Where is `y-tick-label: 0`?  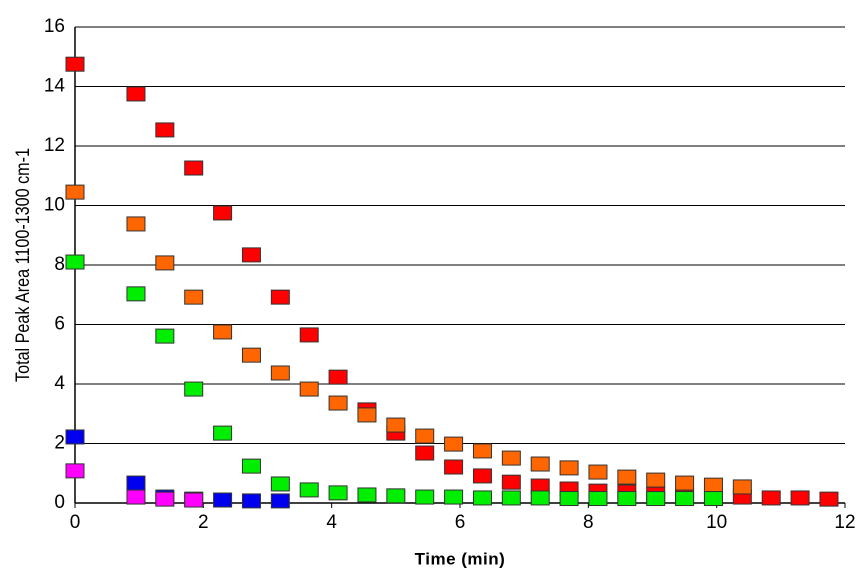 y-tick-label: 0 is located at coordinates (59, 502).